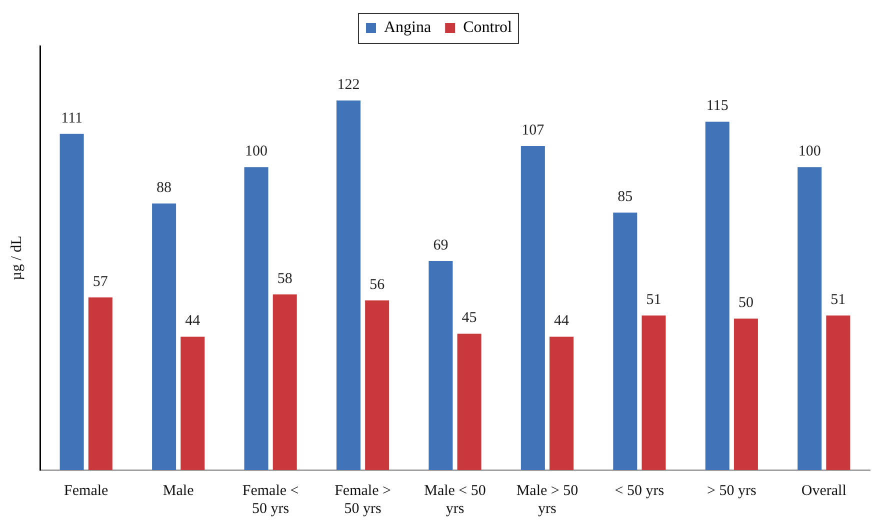 This screenshot has height=532, width=882. Describe the element at coordinates (164, 188) in the screenshot. I see `data-label: 88` at that location.